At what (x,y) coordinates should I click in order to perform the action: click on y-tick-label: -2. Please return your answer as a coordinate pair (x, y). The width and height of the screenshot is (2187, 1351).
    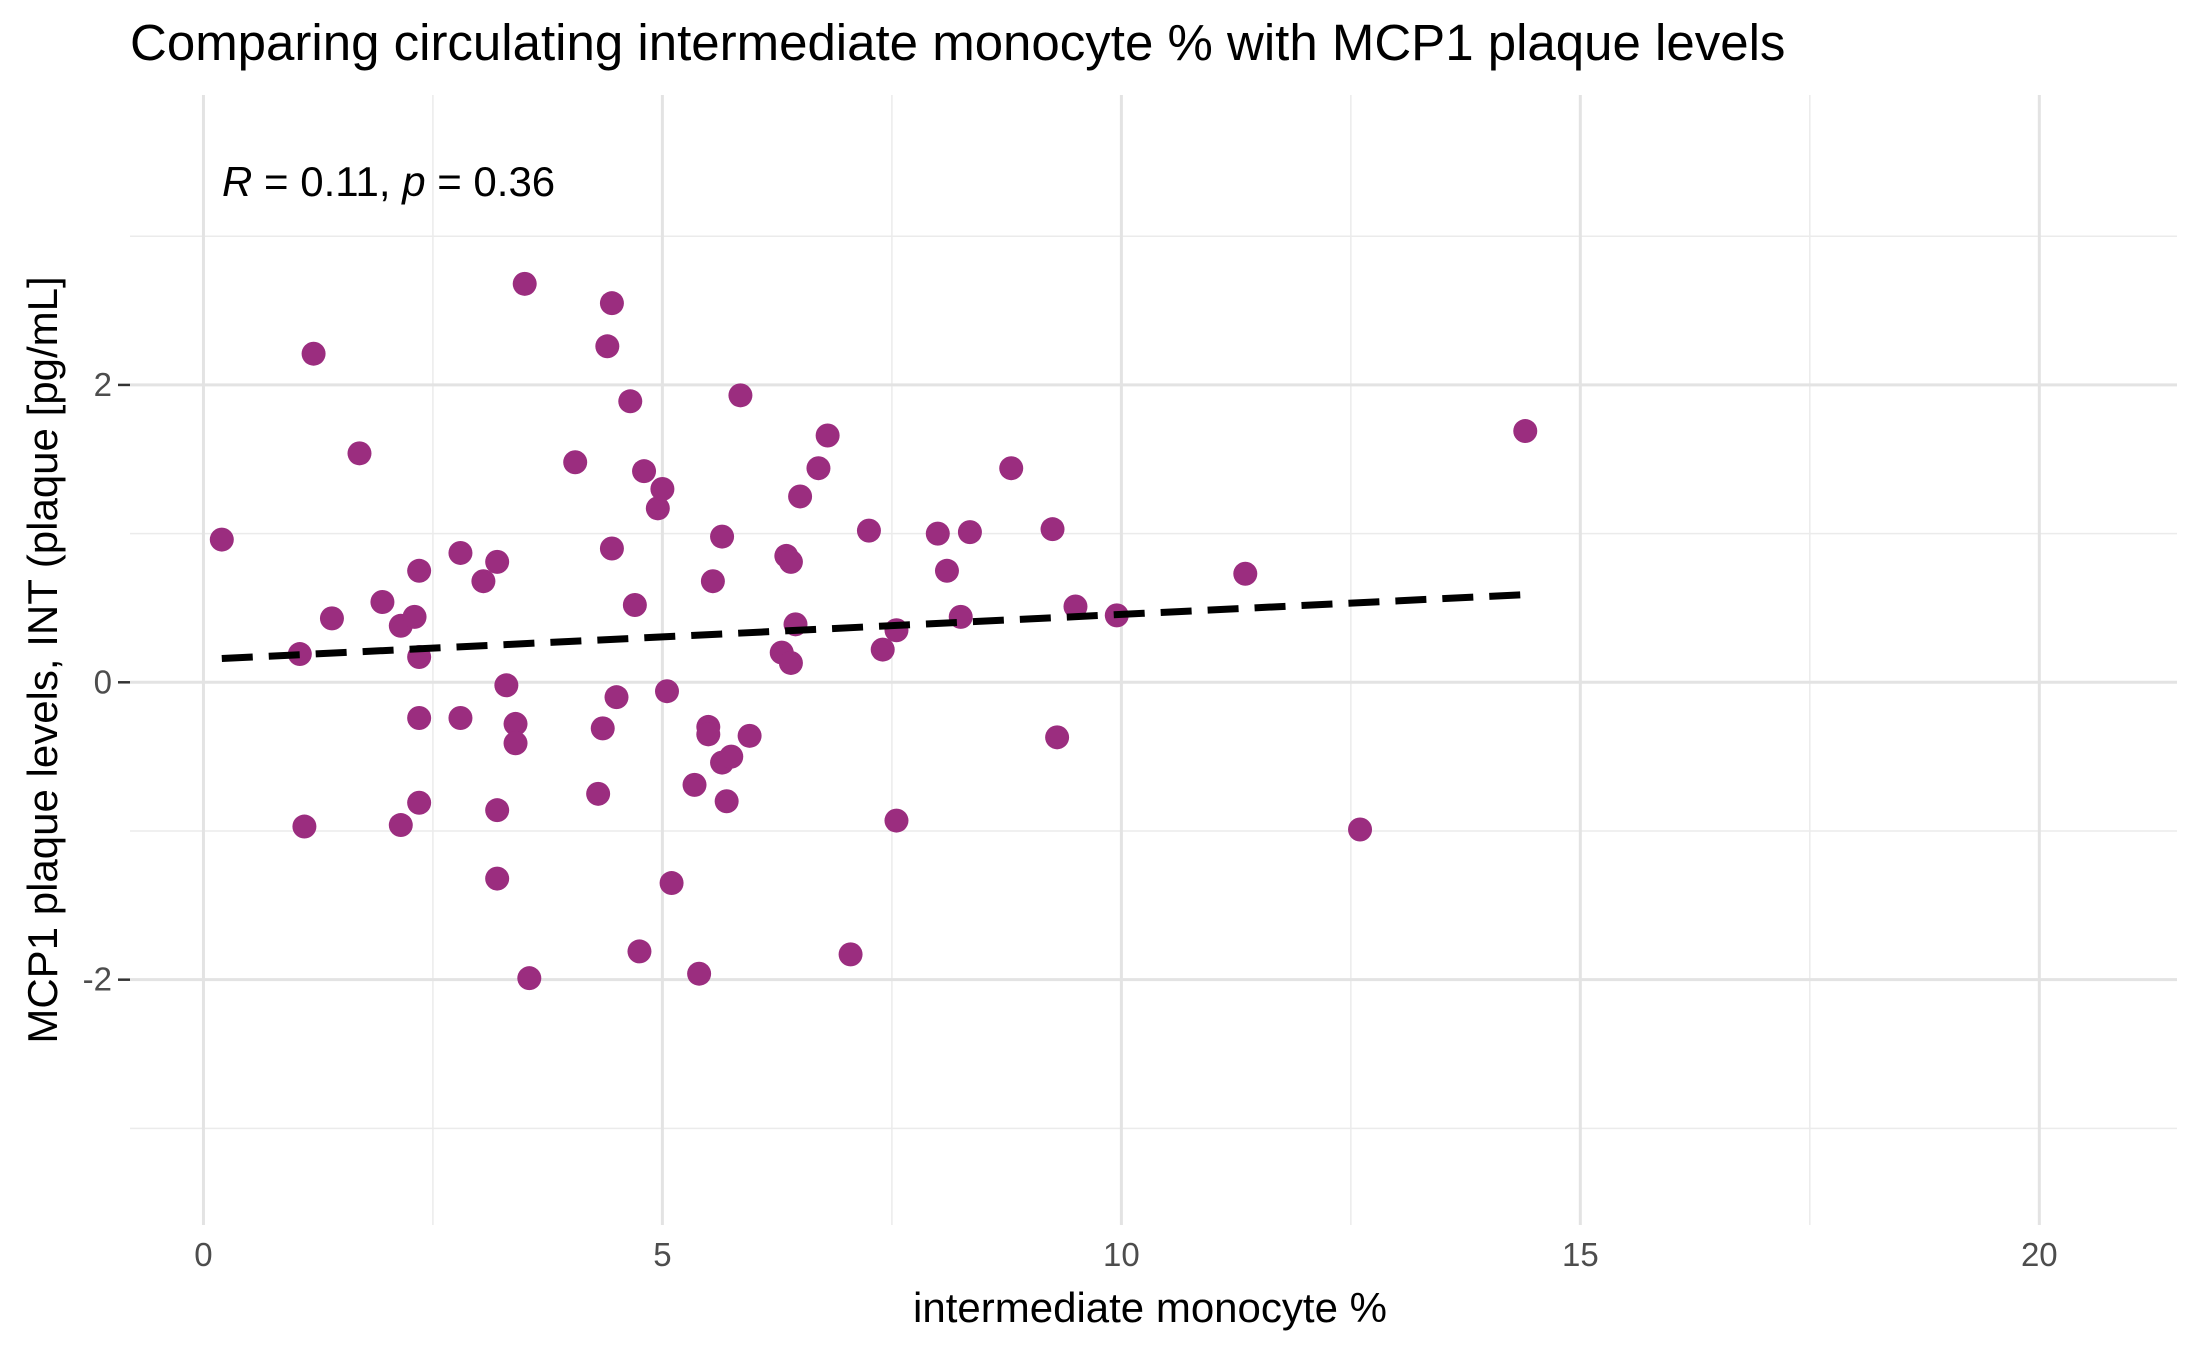
    Looking at the image, I should click on (97, 979).